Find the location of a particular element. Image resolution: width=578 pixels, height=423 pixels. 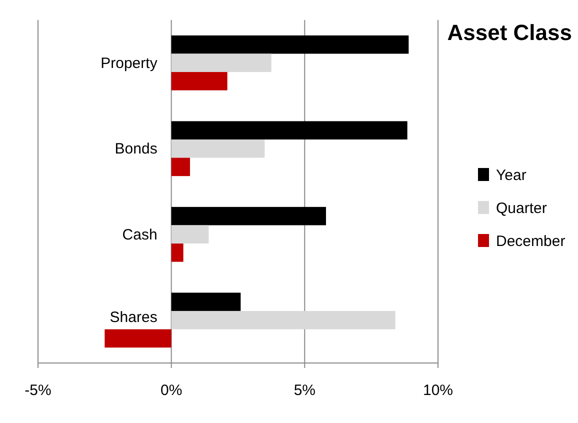

y-tick-label: Bonds is located at coordinates (136, 149).